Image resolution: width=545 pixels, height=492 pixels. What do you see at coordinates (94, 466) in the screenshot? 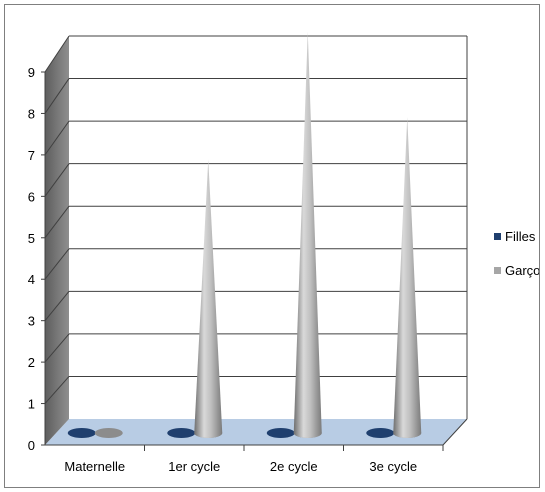
I see `category-label: Maternelle` at bounding box center [94, 466].